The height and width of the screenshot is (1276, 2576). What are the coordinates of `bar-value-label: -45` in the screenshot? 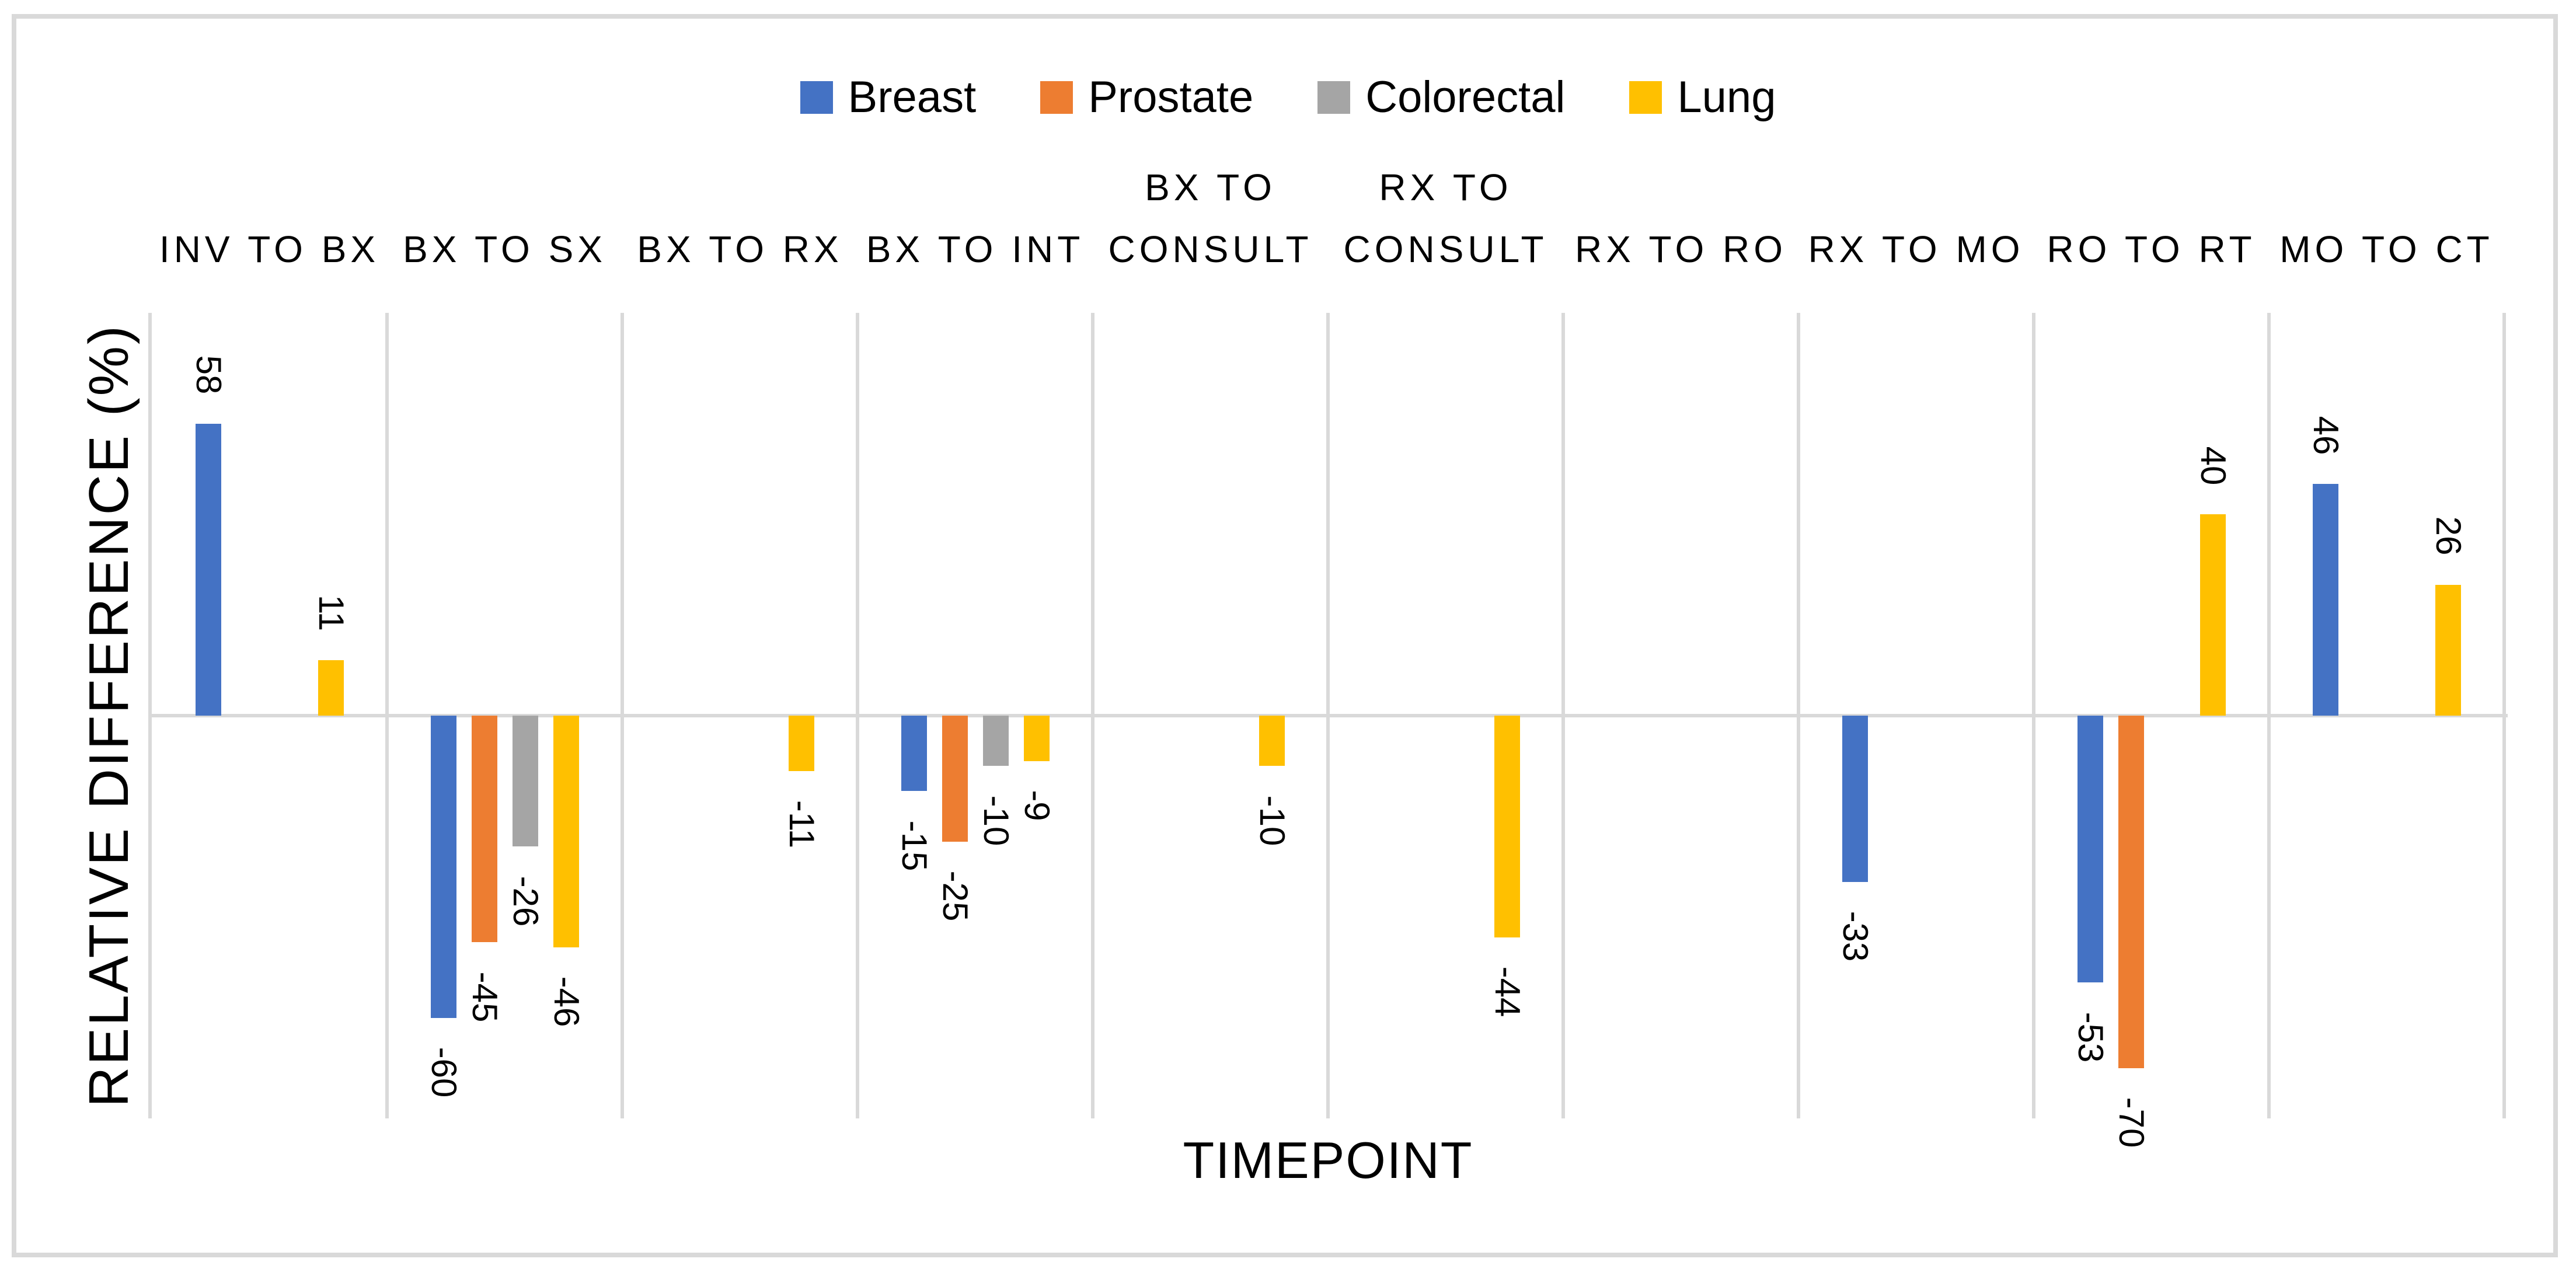 It's located at (485, 997).